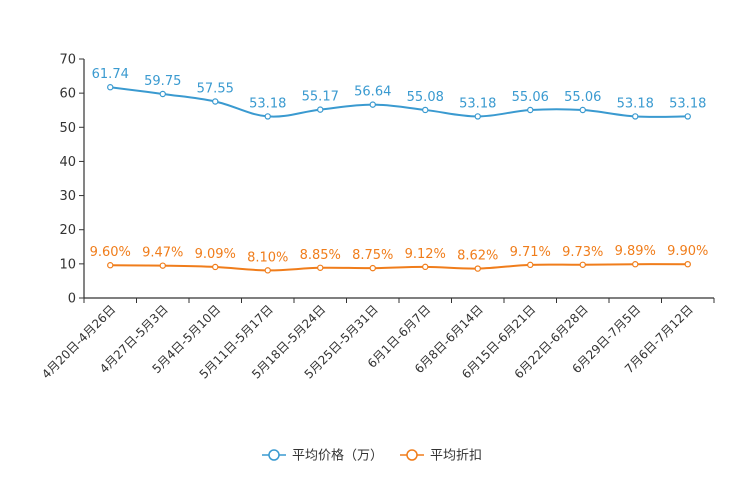 The image size is (744, 496). Describe the element at coordinates (456, 456) in the screenshot. I see `legend-label: 平均折扣` at that location.